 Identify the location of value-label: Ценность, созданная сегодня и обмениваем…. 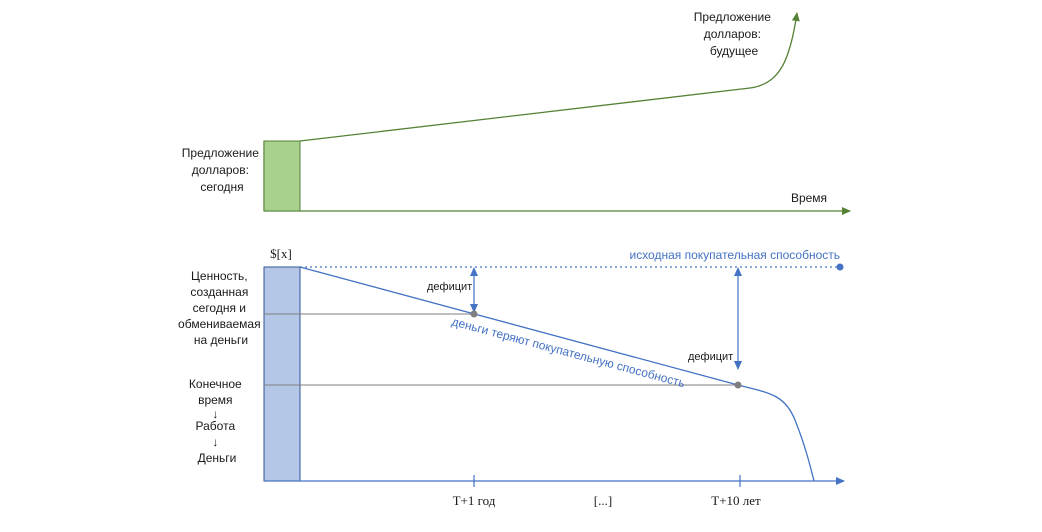
(221, 308).